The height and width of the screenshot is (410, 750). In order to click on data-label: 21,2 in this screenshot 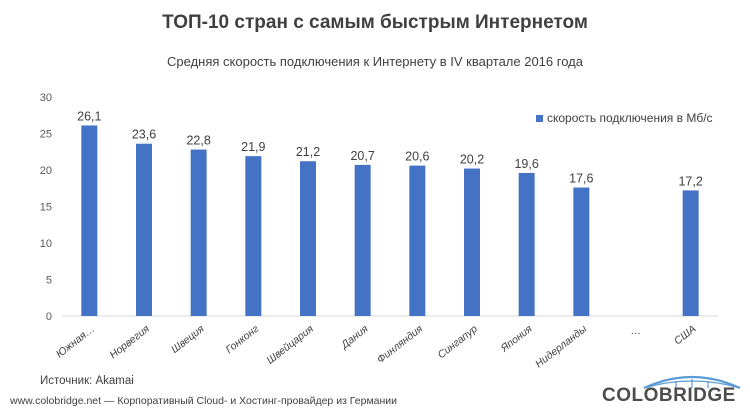, I will do `click(308, 152)`.